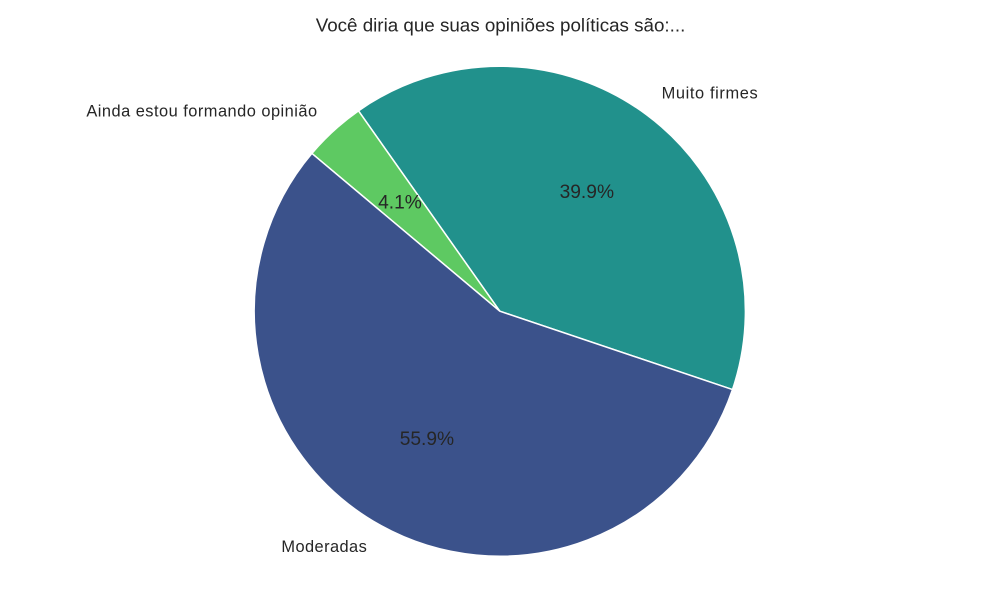 The image size is (1000, 600). What do you see at coordinates (201, 112) in the screenshot?
I see `svg-text: Ainda estou formando opinião` at bounding box center [201, 112].